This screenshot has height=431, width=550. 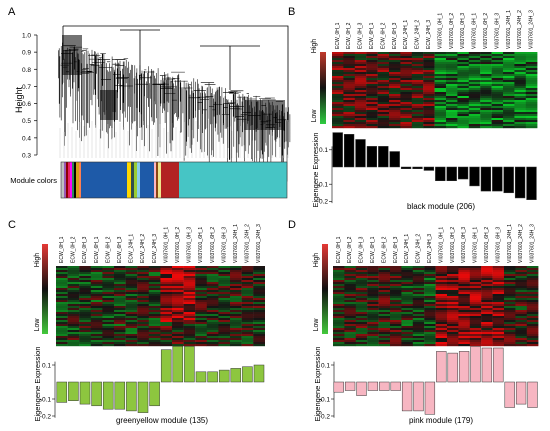 What do you see at coordinates (30, 96) in the screenshot?
I see `dendrogram-y-axis: 1.00.90.80.70.60.50.40.3` at bounding box center [30, 96].